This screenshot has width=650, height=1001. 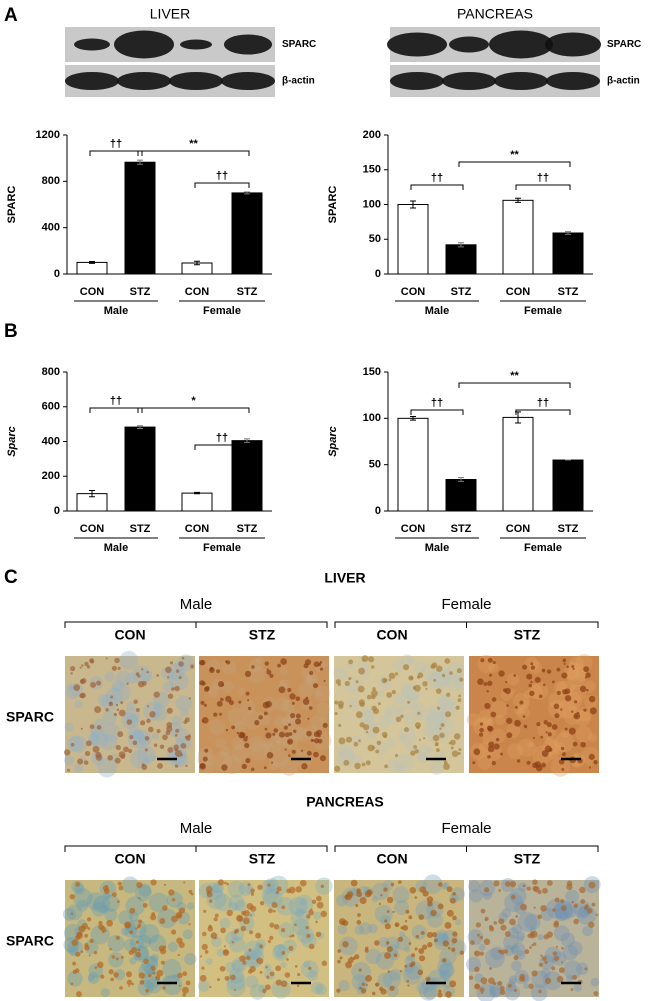 What do you see at coordinates (378, 511) in the screenshot?
I see `y-tick-label: 0` at bounding box center [378, 511].